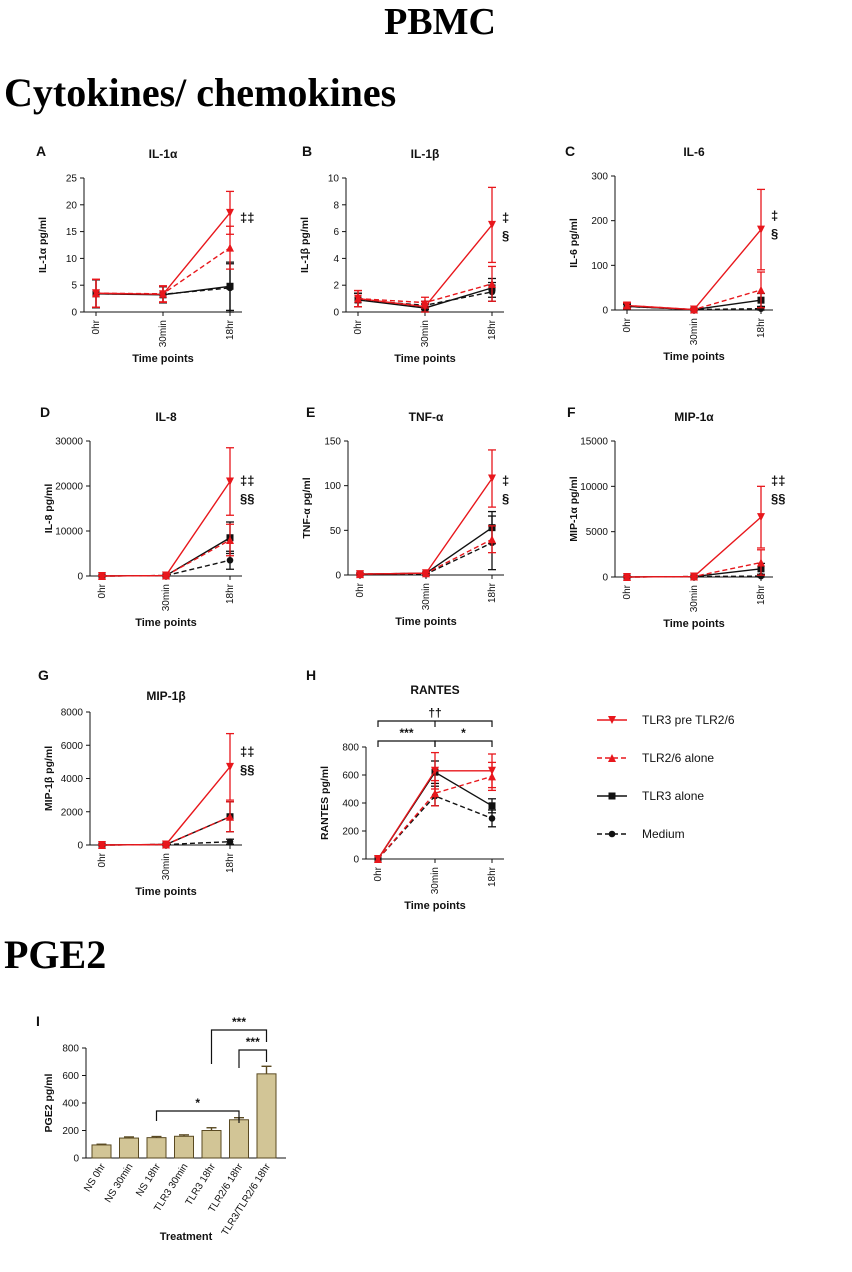 The image size is (852, 1272). I want to click on chart-title: IL-1β, so click(425, 154).